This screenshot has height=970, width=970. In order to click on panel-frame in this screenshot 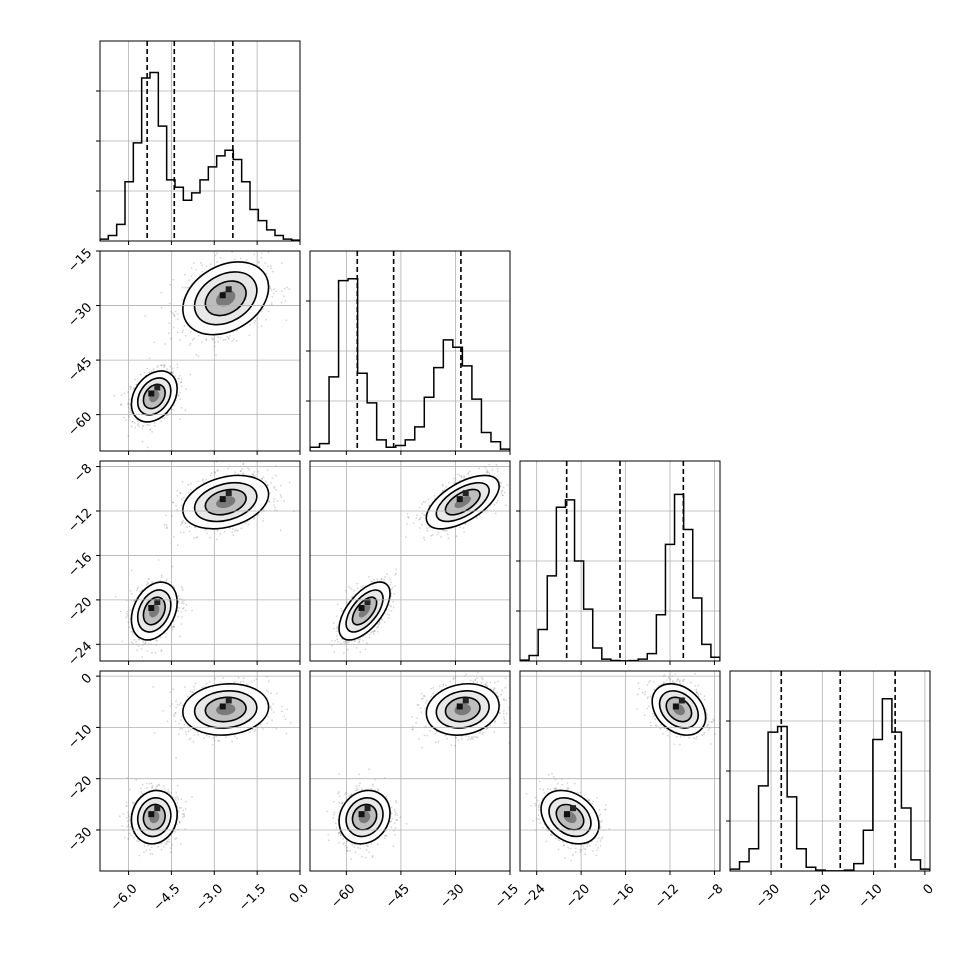, I will do `click(410, 351)`.